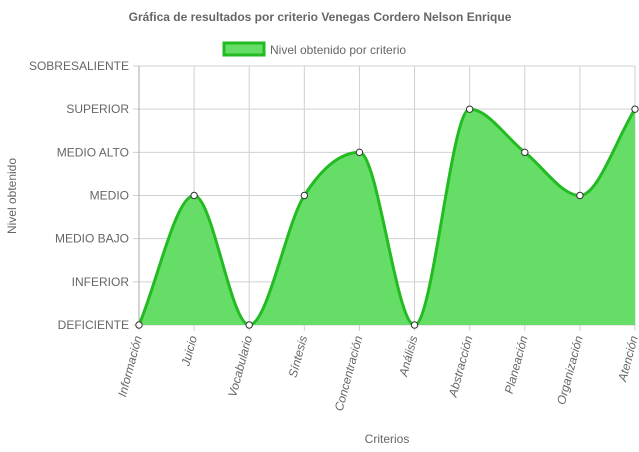  I want to click on x-axis-label: Criterios, so click(387, 439).